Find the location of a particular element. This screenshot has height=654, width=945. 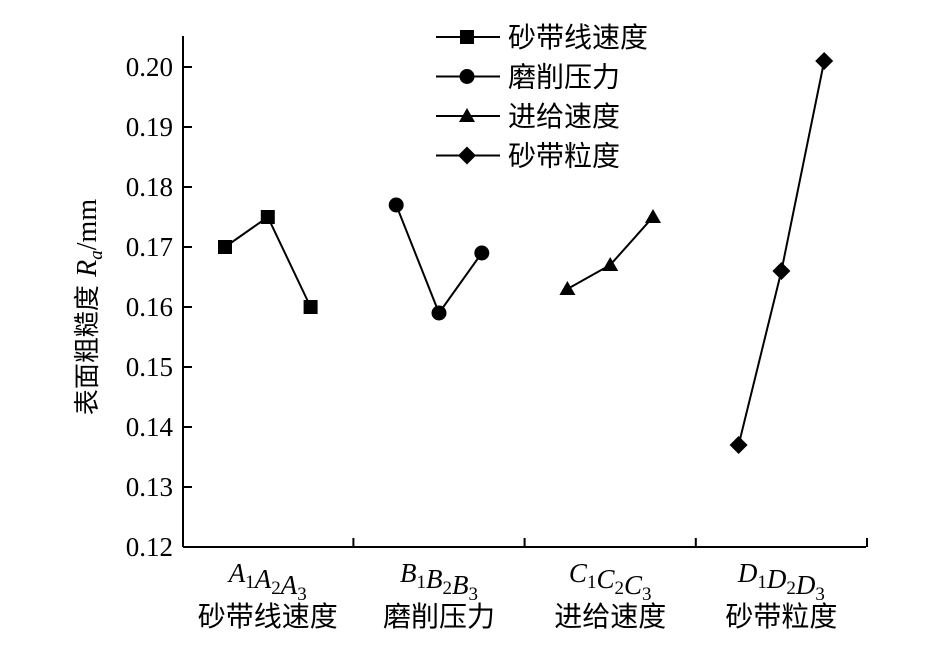

x-category-label: 磨削压力 is located at coordinates (439, 616).